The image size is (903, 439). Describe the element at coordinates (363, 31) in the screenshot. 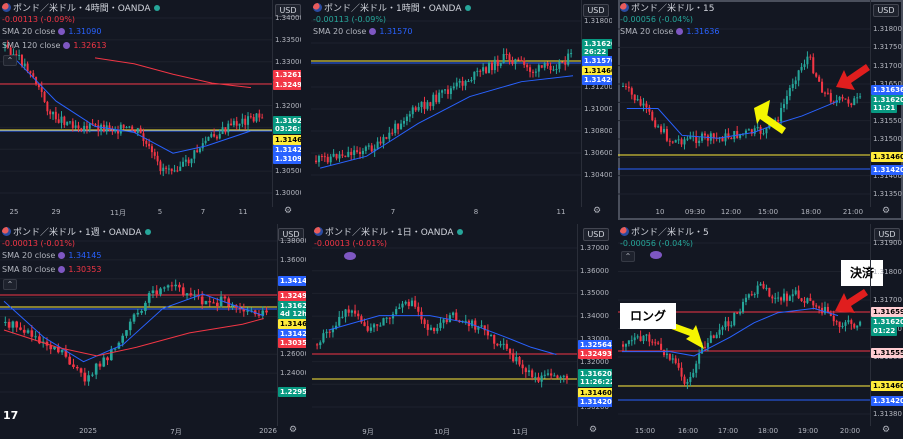

I see `indicator-sma-20: SMA 20 close 1.31570` at that location.